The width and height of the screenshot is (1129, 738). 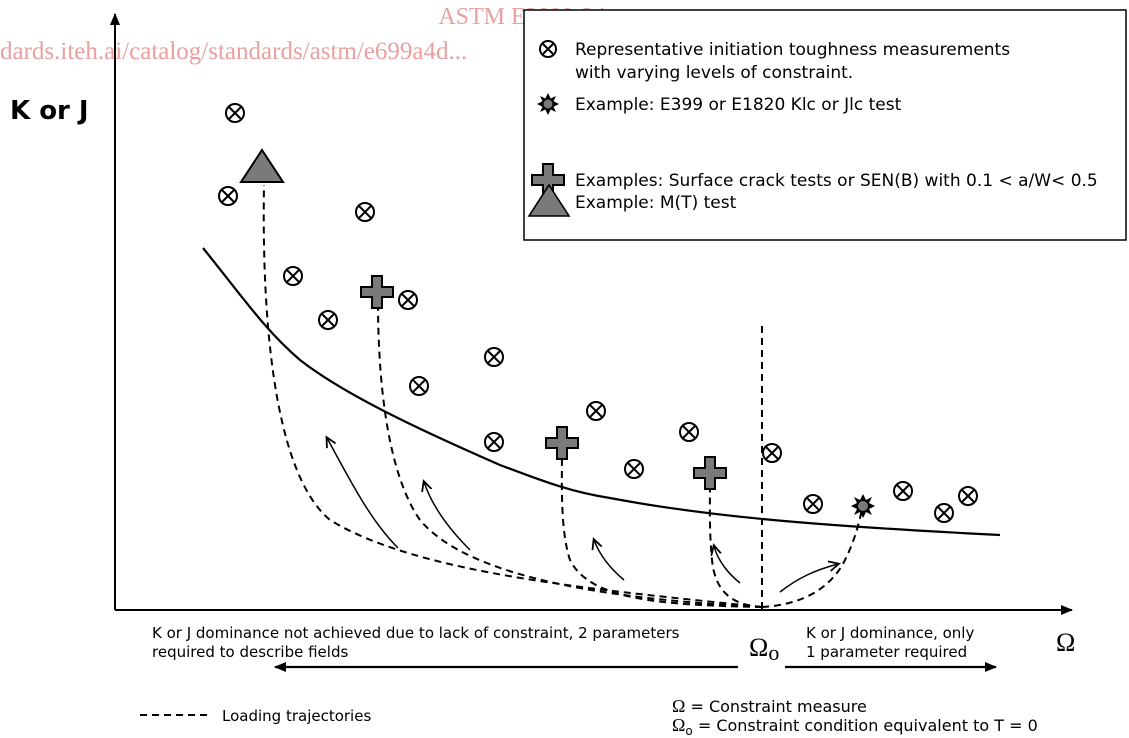 What do you see at coordinates (886, 652) in the screenshot?
I see `right-region-line2: 1 parameter required` at bounding box center [886, 652].